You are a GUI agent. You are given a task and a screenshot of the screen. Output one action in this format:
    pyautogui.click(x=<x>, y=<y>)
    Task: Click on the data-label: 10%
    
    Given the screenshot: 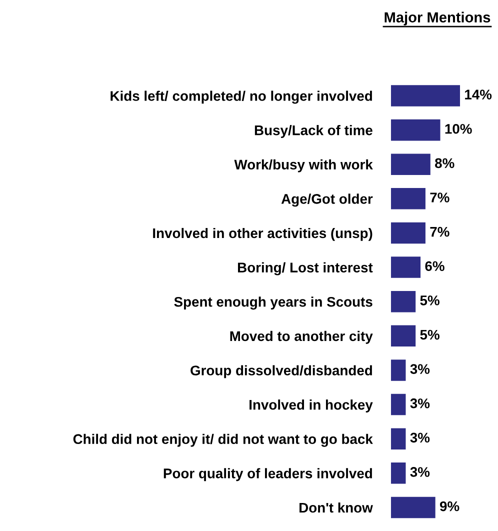 What is the action you would take?
    pyautogui.click(x=458, y=129)
    